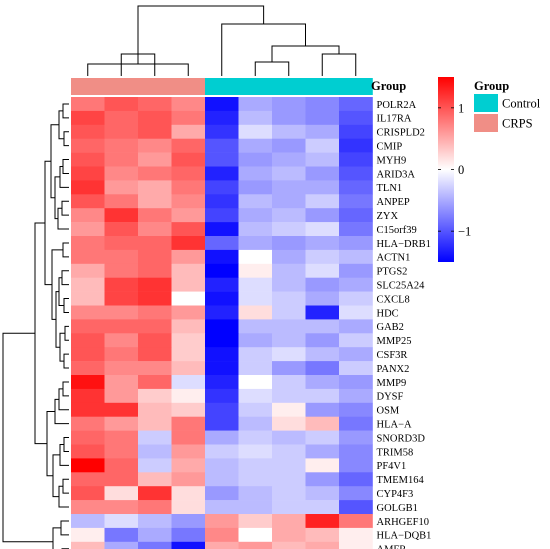 This screenshot has width=550, height=549. Describe the element at coordinates (404, 244) in the screenshot. I see `gene-label: HLA−DRB1` at that location.